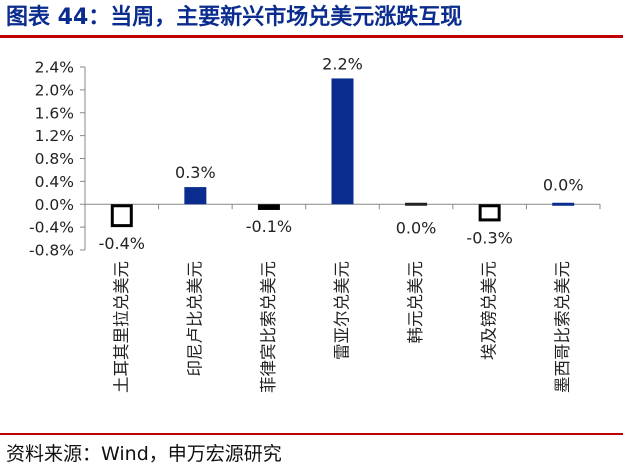 The width and height of the screenshot is (623, 473). I want to click on y-tick-label: -0.8%, so click(51, 251).